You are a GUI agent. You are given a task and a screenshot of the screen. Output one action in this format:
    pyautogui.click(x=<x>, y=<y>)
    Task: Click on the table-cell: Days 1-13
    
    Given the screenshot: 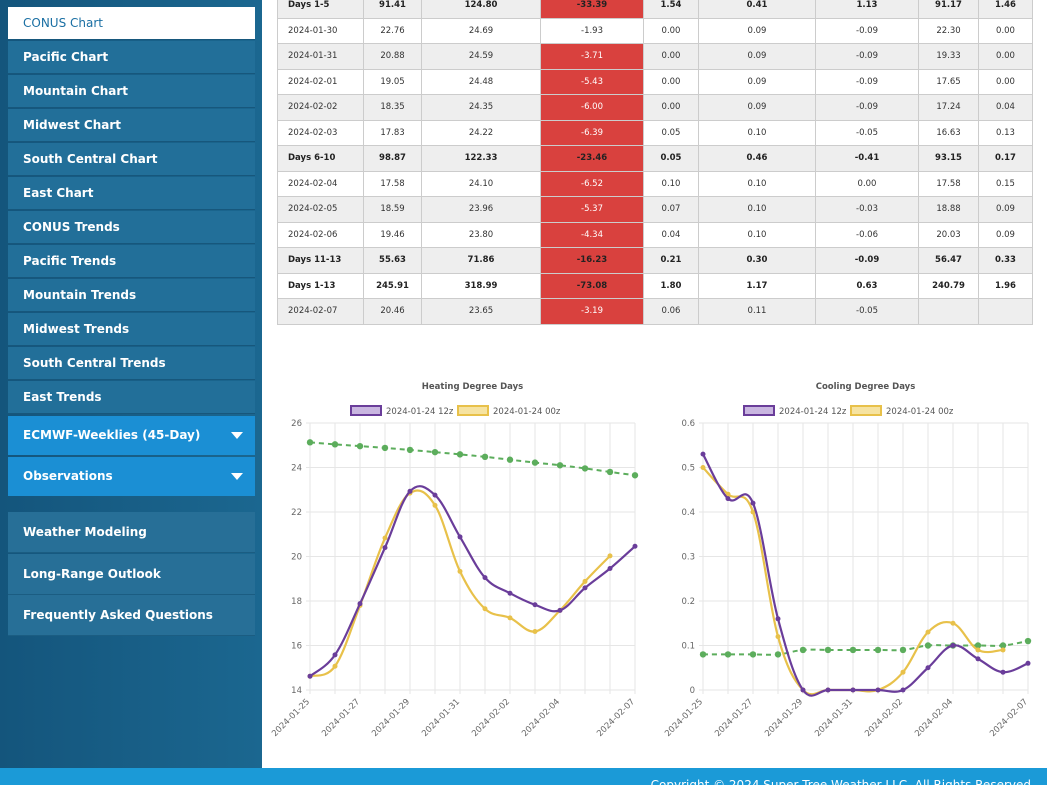 What is the action you would take?
    pyautogui.click(x=320, y=285)
    